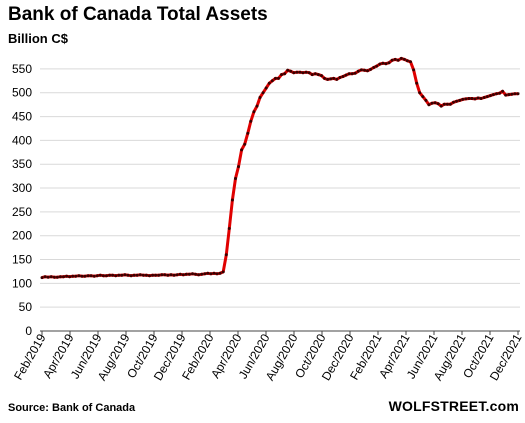 The image size is (525, 423). I want to click on y-tick-label: 250, so click(22, 212).